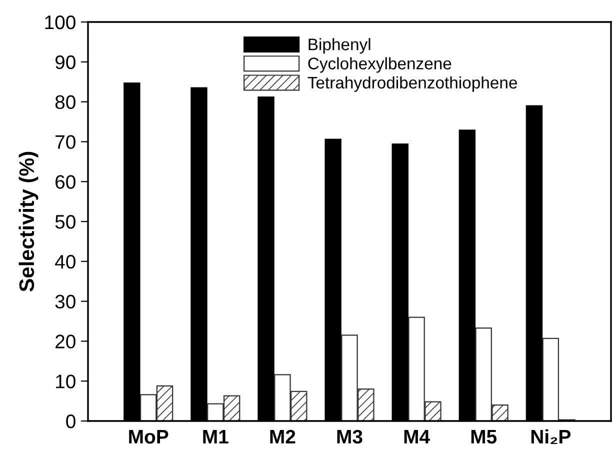 The height and width of the screenshot is (450, 614). Describe the element at coordinates (66, 142) in the screenshot. I see `y-tick-label: 70` at that location.